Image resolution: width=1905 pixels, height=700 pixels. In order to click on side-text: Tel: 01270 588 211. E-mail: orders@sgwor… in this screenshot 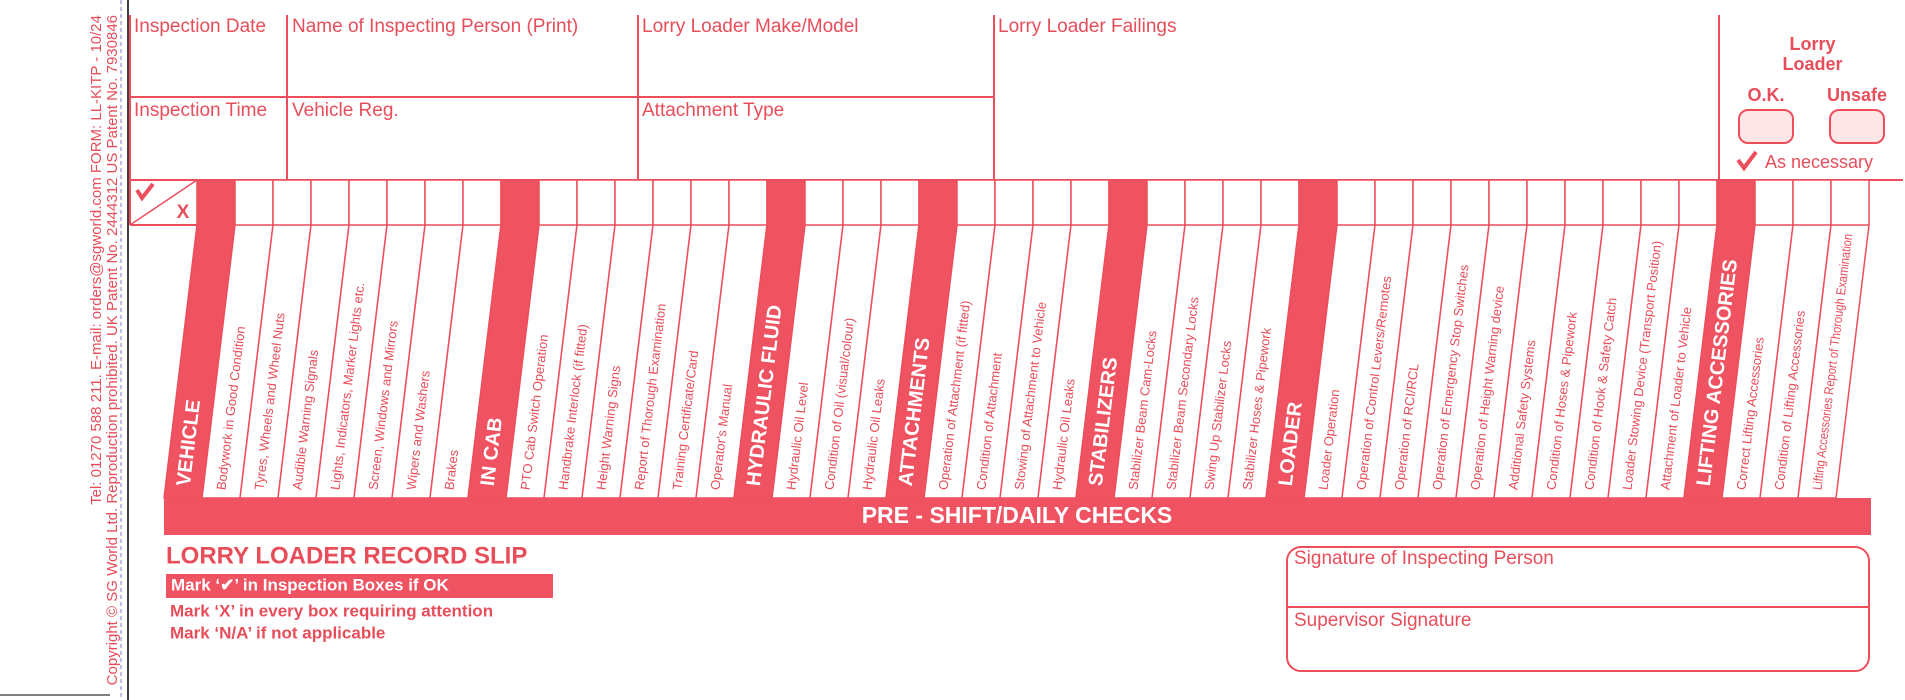, I will do `click(96, 260)`.